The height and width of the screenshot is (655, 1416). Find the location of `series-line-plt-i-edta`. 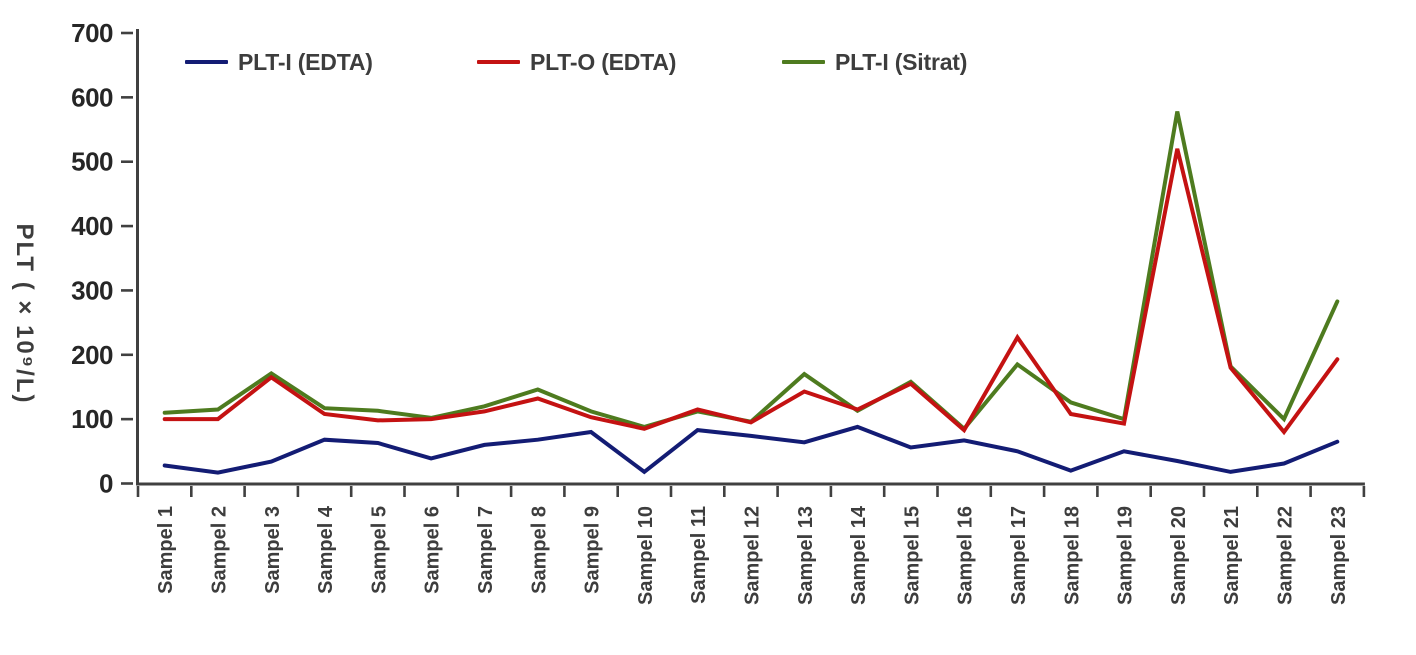

series-line-plt-i-edta is located at coordinates (751, 449).